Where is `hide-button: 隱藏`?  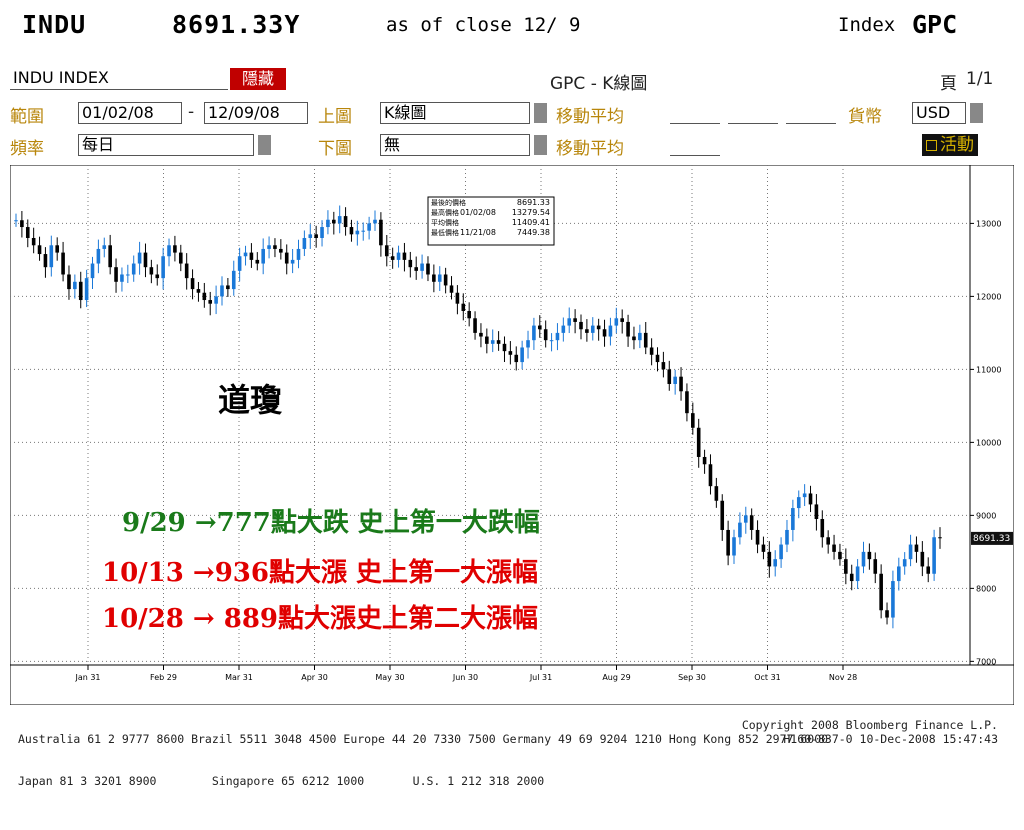 hide-button: 隱藏 is located at coordinates (258, 79).